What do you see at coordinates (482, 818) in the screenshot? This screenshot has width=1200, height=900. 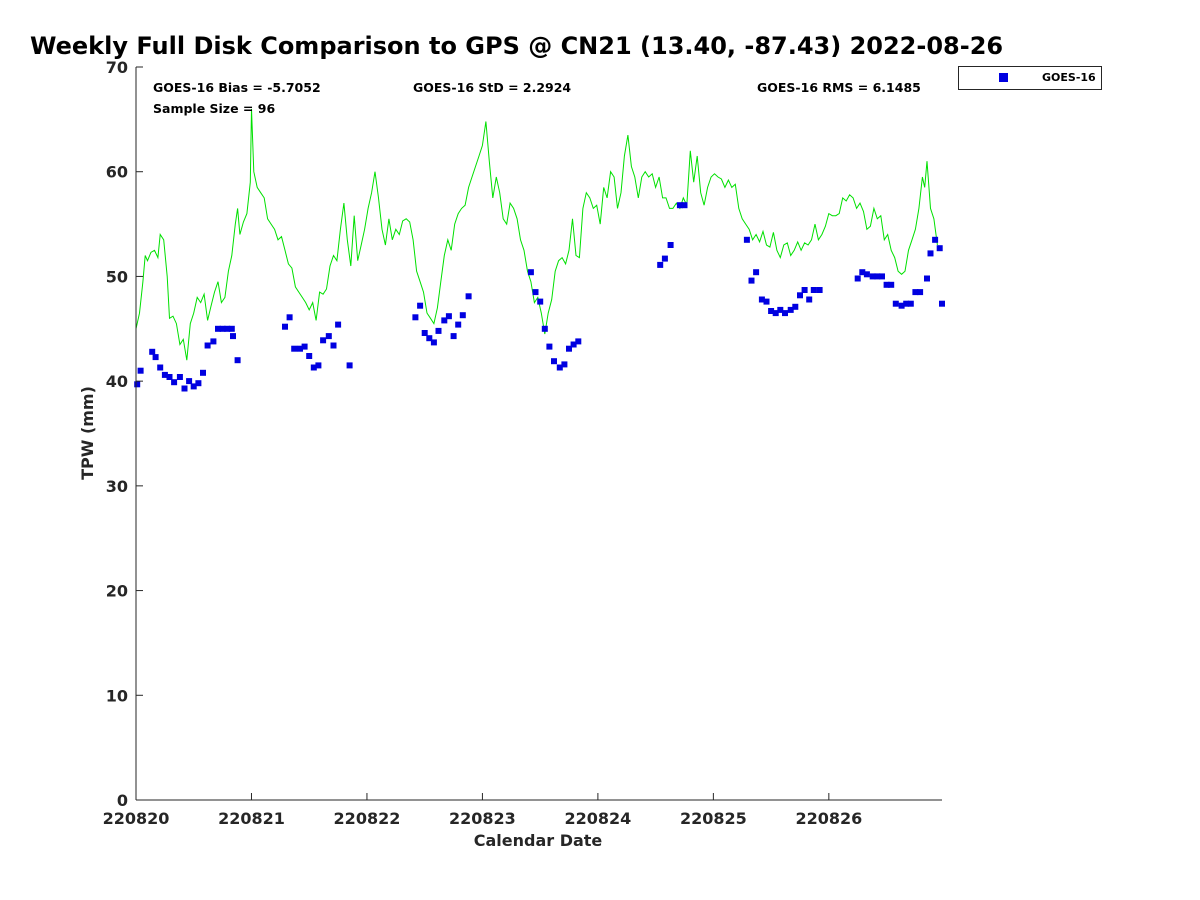 I see `x-tick-label: 220823` at bounding box center [482, 818].